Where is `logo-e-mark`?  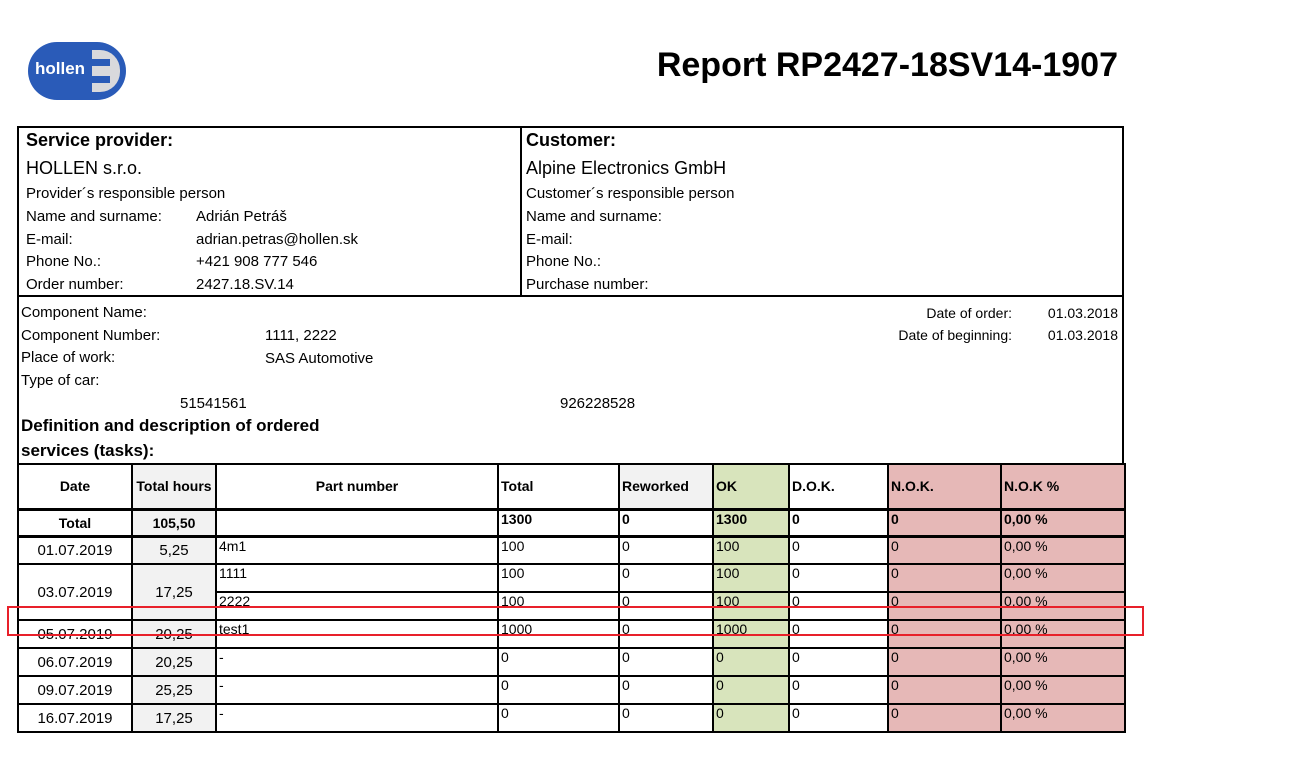
logo-e-mark is located at coordinates (106, 71).